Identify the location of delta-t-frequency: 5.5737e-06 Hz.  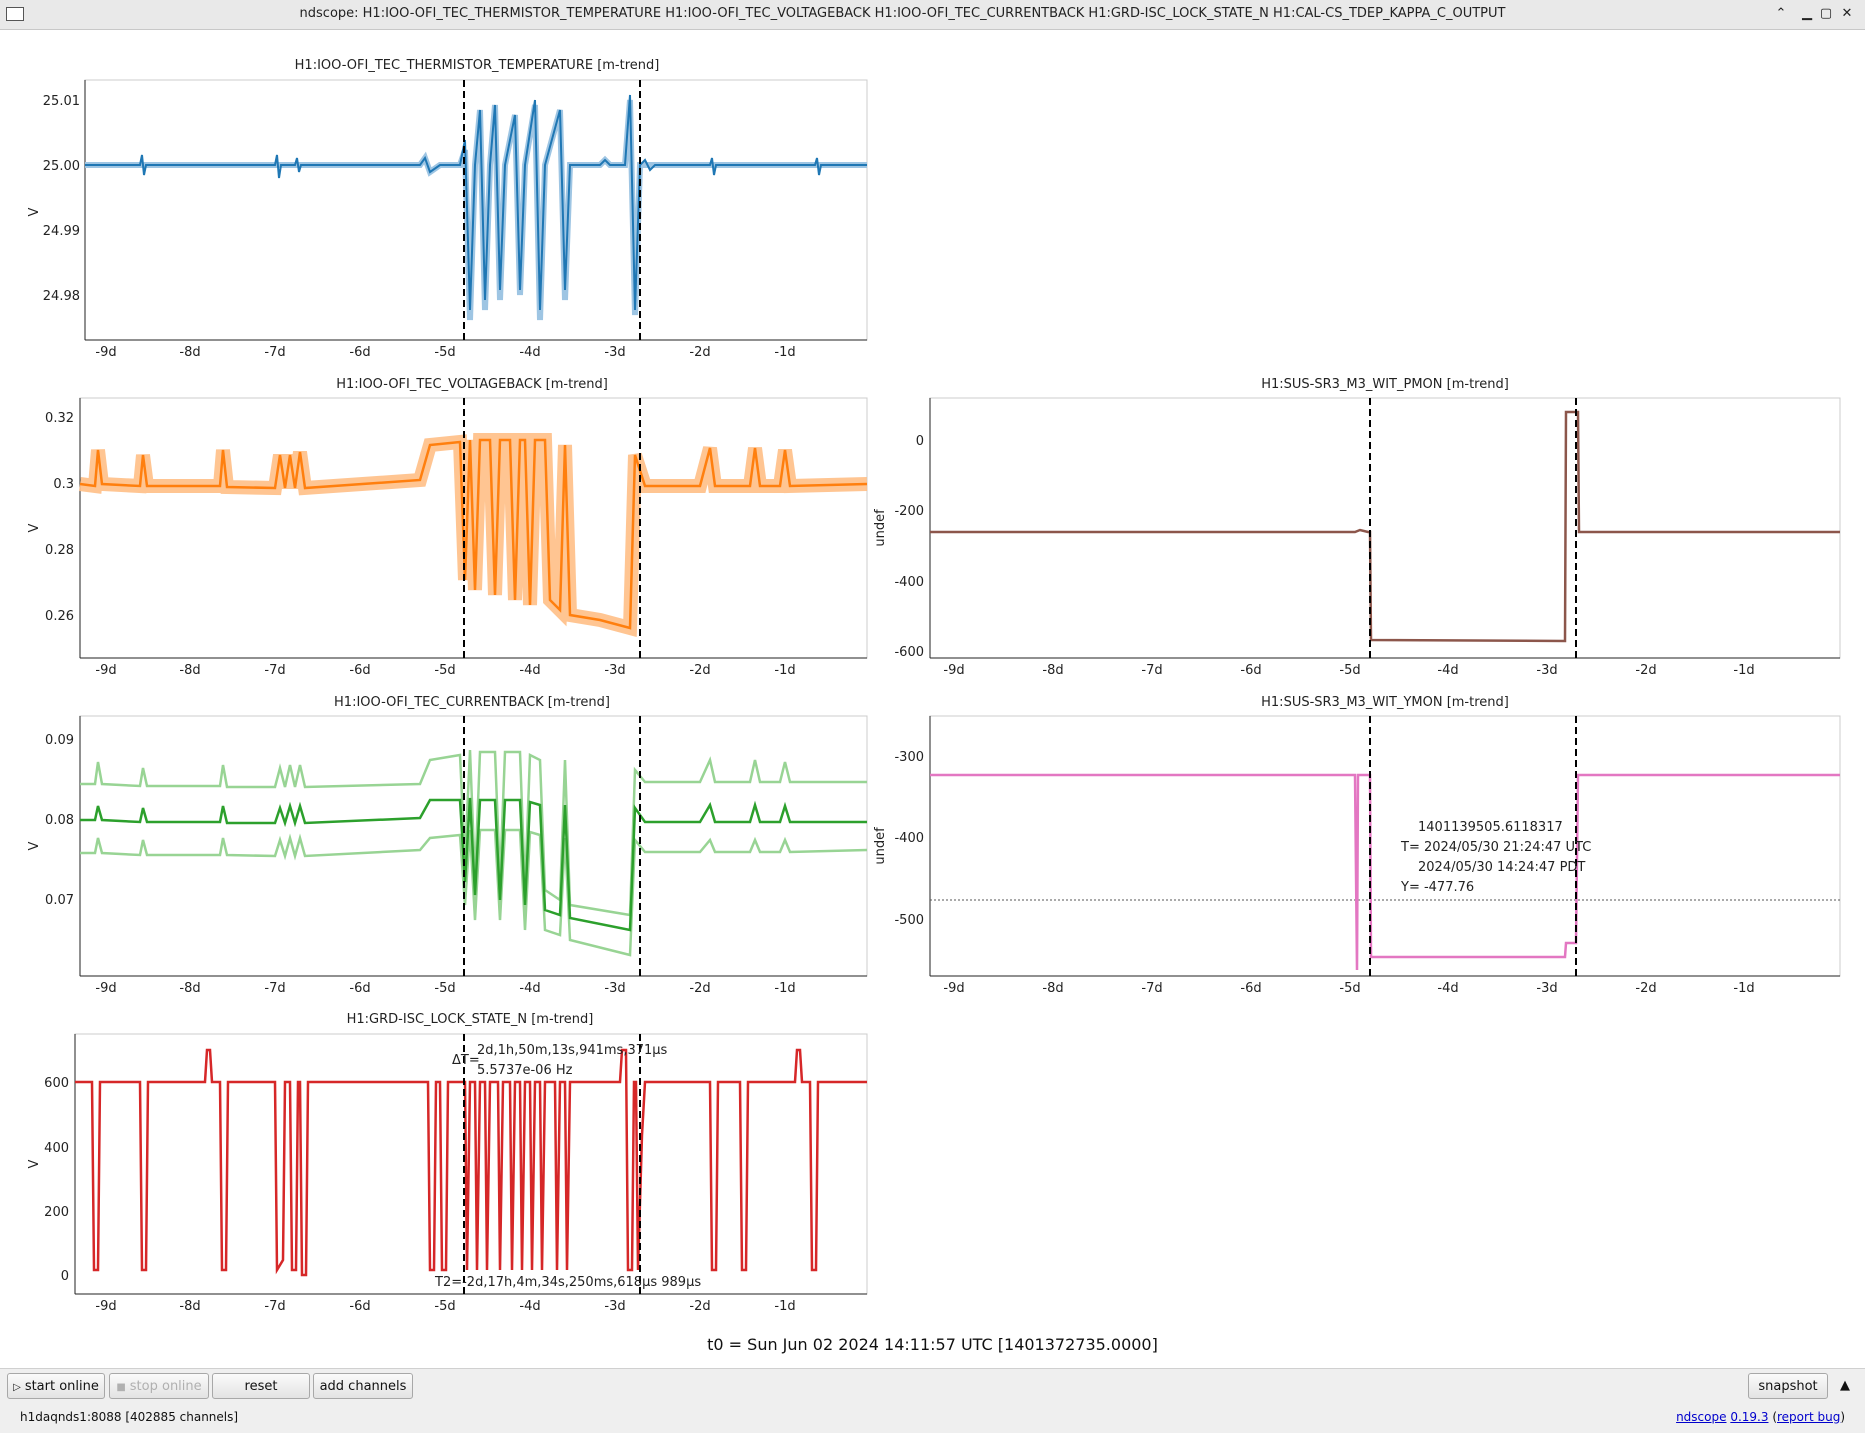
(525, 1070).